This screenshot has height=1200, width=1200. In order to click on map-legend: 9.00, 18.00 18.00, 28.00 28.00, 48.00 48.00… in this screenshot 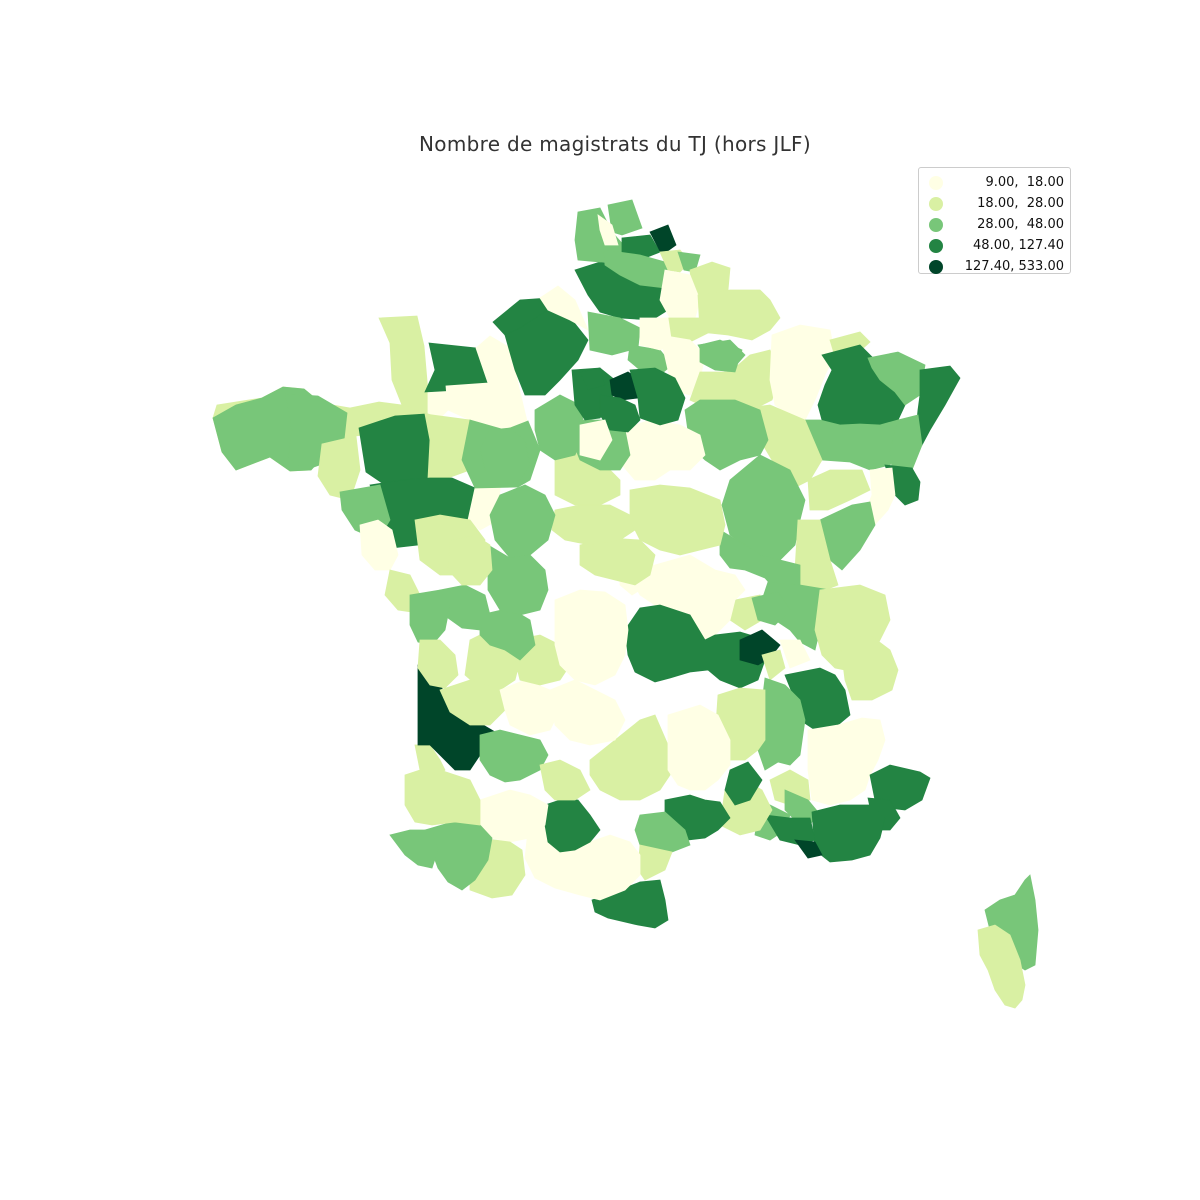, I will do `click(994, 220)`.